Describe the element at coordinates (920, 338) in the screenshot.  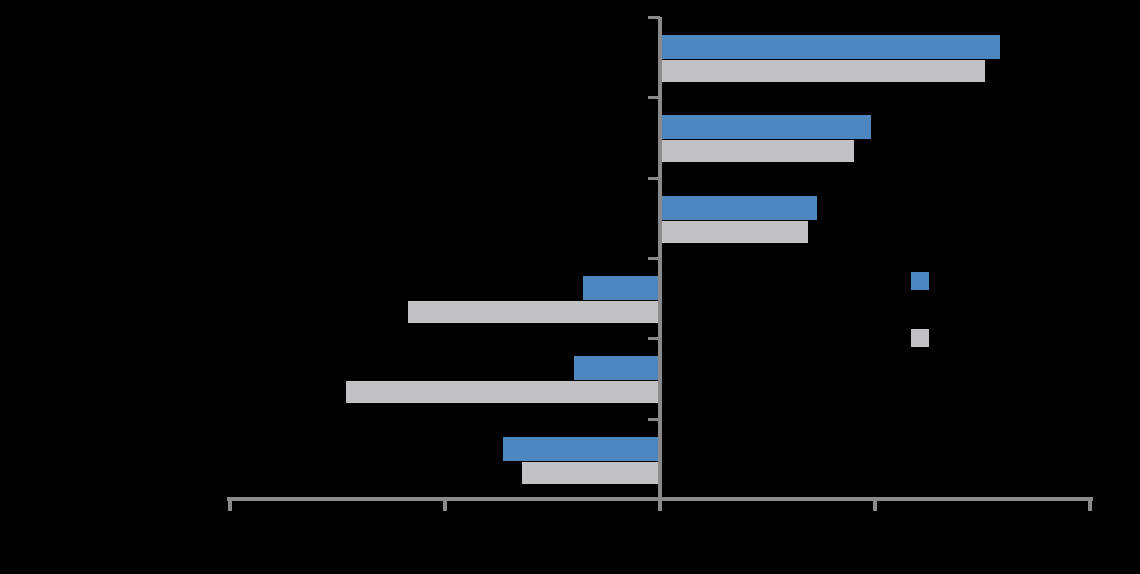
I see `legend-swatch-series2` at that location.